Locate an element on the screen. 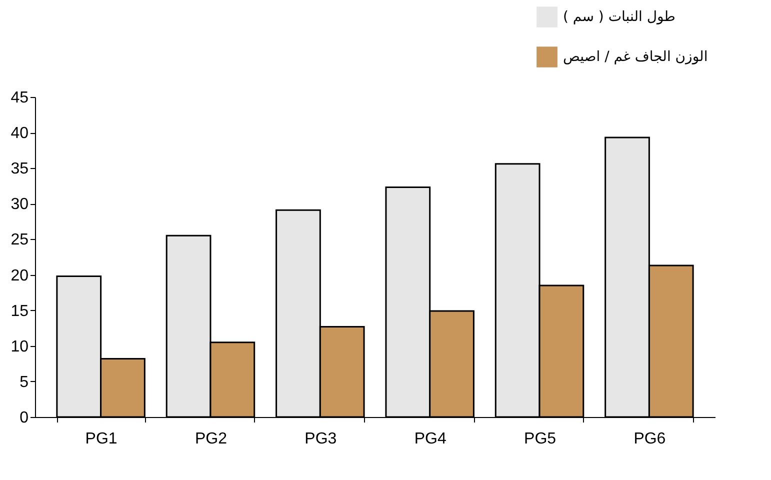  legend-label: الوزن الجاف غم / اصيص is located at coordinates (635, 57).